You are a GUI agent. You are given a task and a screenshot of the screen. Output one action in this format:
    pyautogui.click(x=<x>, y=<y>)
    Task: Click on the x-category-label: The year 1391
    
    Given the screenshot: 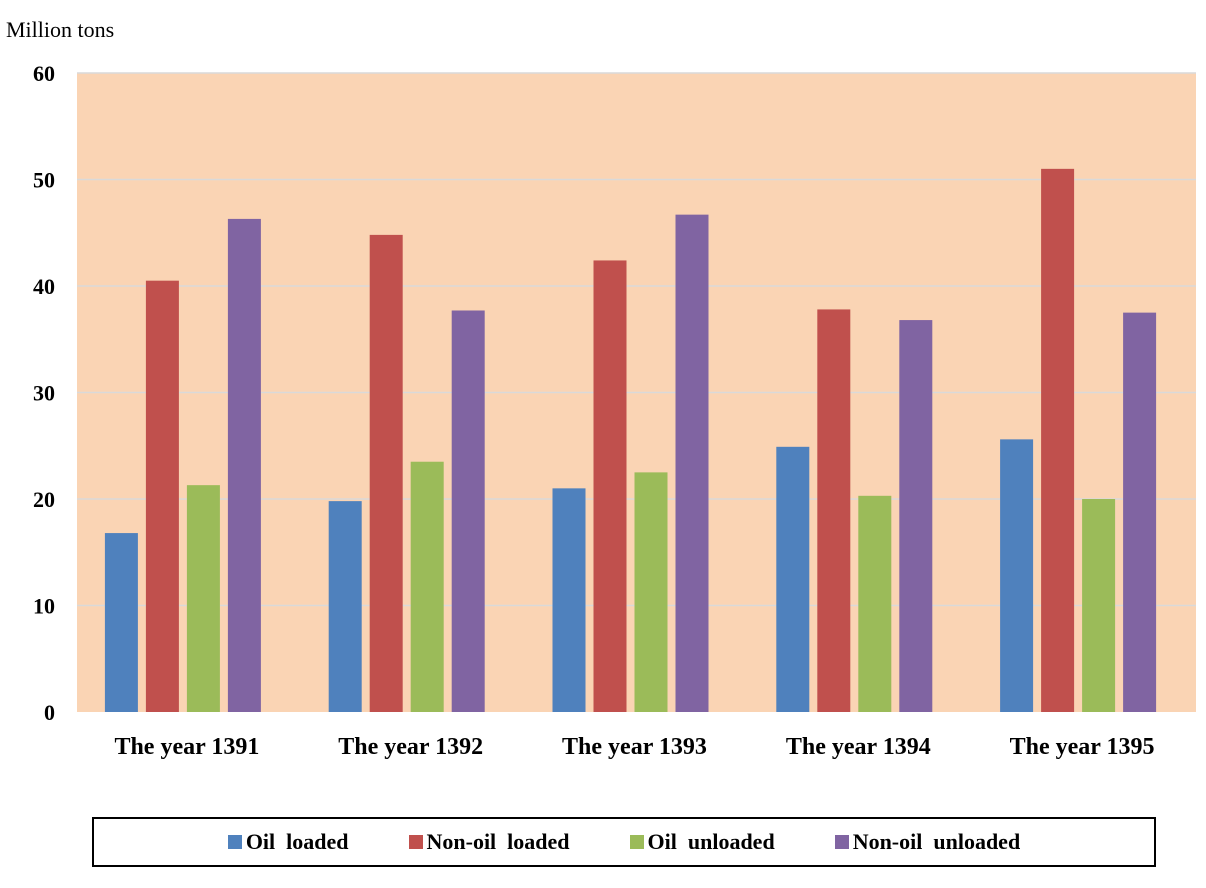 What is the action you would take?
    pyautogui.click(x=186, y=747)
    